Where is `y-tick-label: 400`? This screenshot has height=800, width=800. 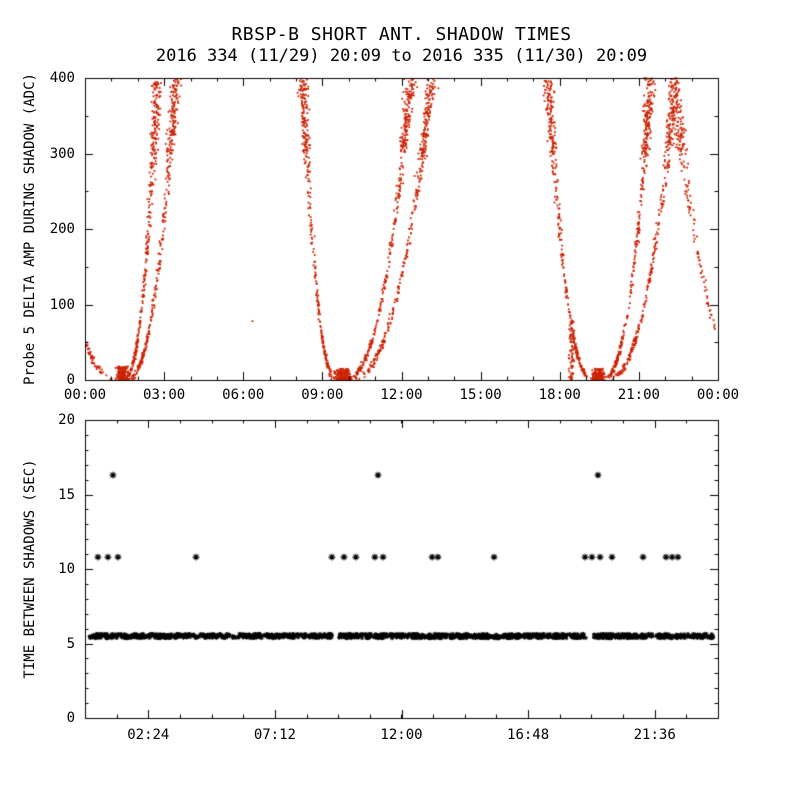 y-tick-label: 400 is located at coordinates (62, 78).